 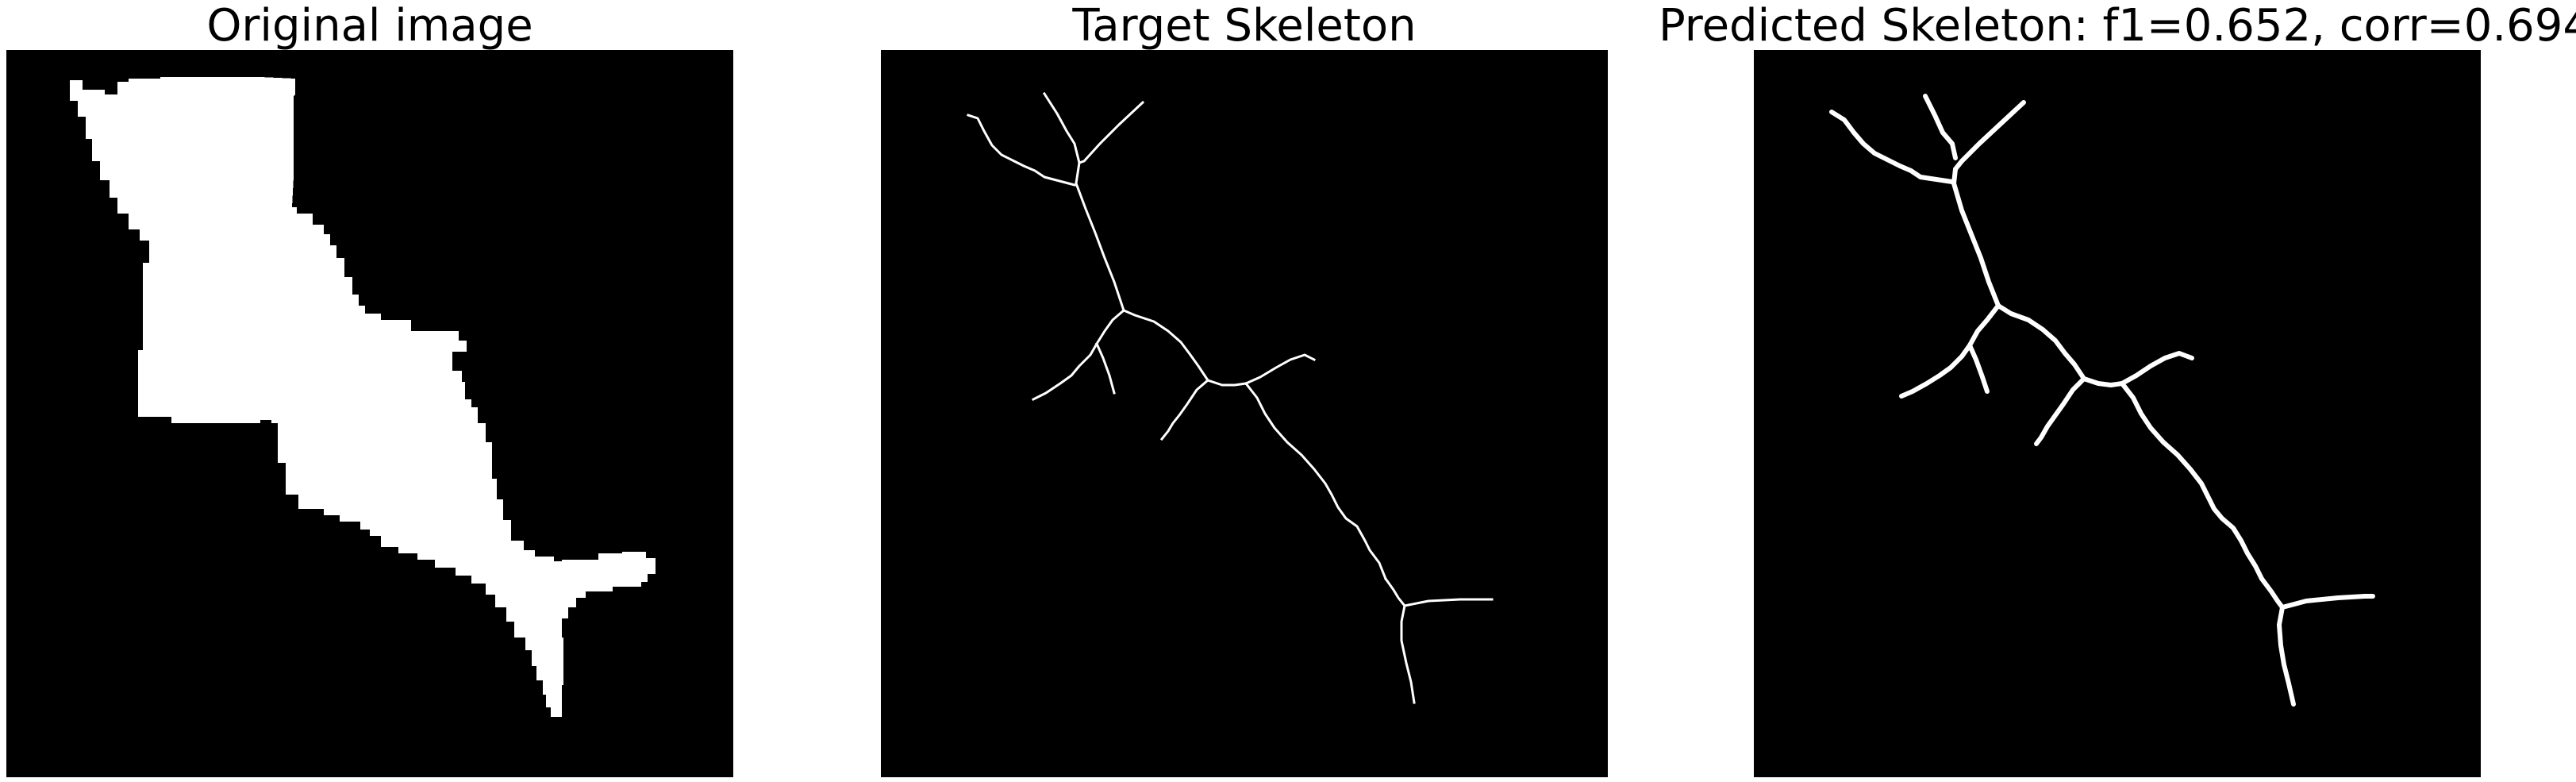 What do you see at coordinates (369, 26) in the screenshot?
I see `panel-title: Original image` at bounding box center [369, 26].